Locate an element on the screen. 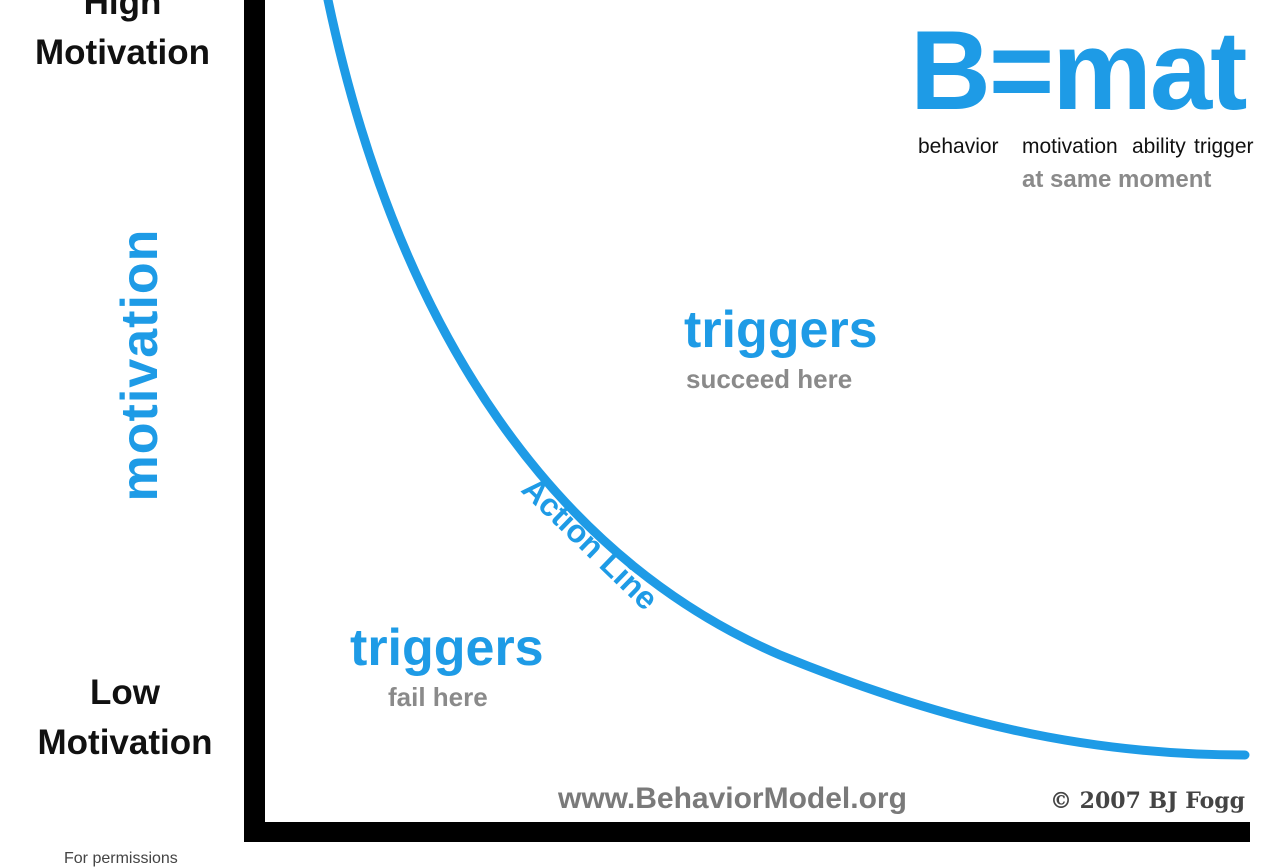 This screenshot has width=1280, height=868. y-axis-line is located at coordinates (254, 420).